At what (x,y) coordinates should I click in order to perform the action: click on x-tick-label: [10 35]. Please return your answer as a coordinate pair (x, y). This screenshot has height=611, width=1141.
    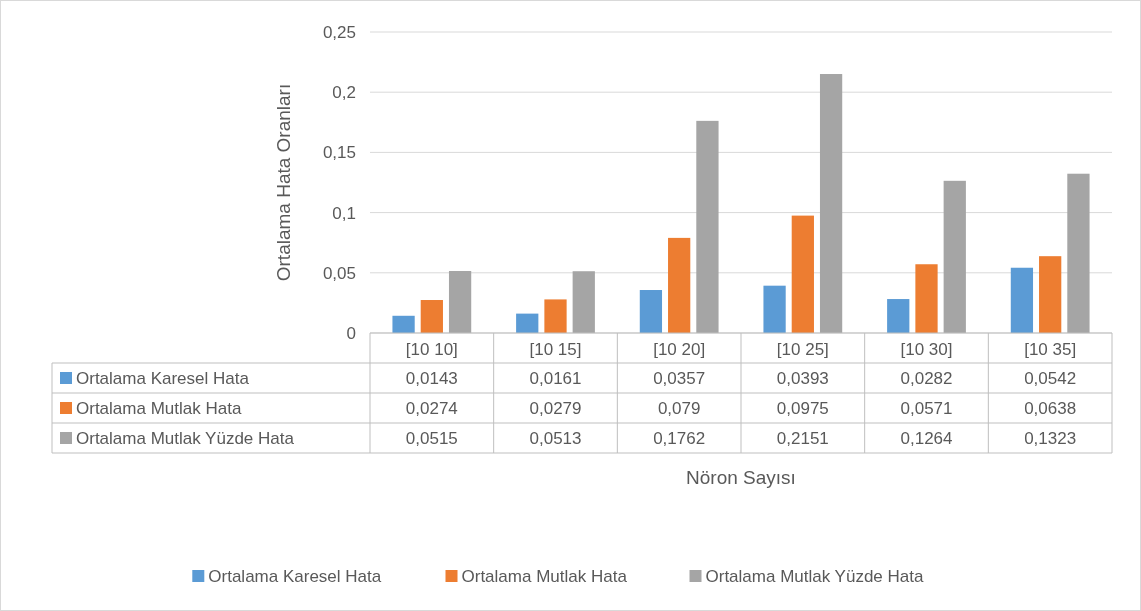
    Looking at the image, I should click on (1050, 349).